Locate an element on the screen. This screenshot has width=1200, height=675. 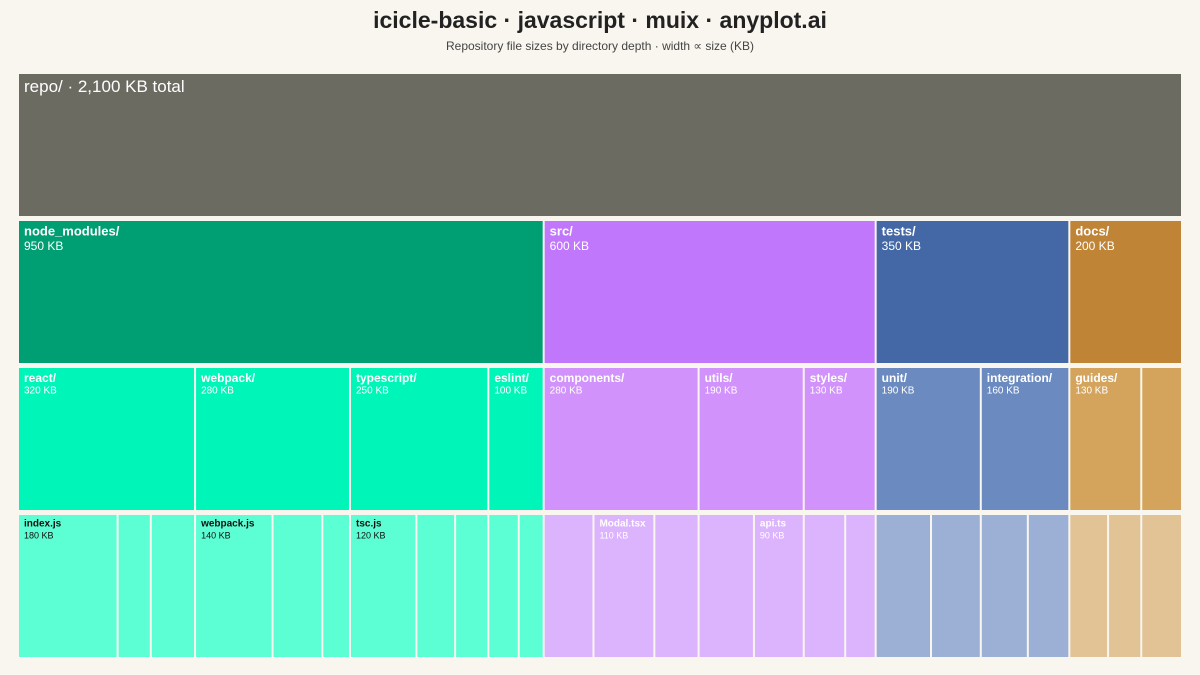
block-name: src/ is located at coordinates (562, 231).